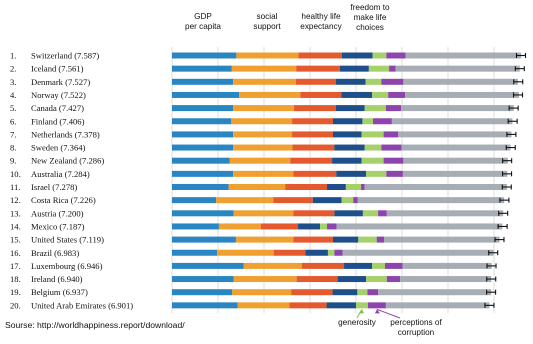  I want to click on country-rank: 2., so click(13, 69).